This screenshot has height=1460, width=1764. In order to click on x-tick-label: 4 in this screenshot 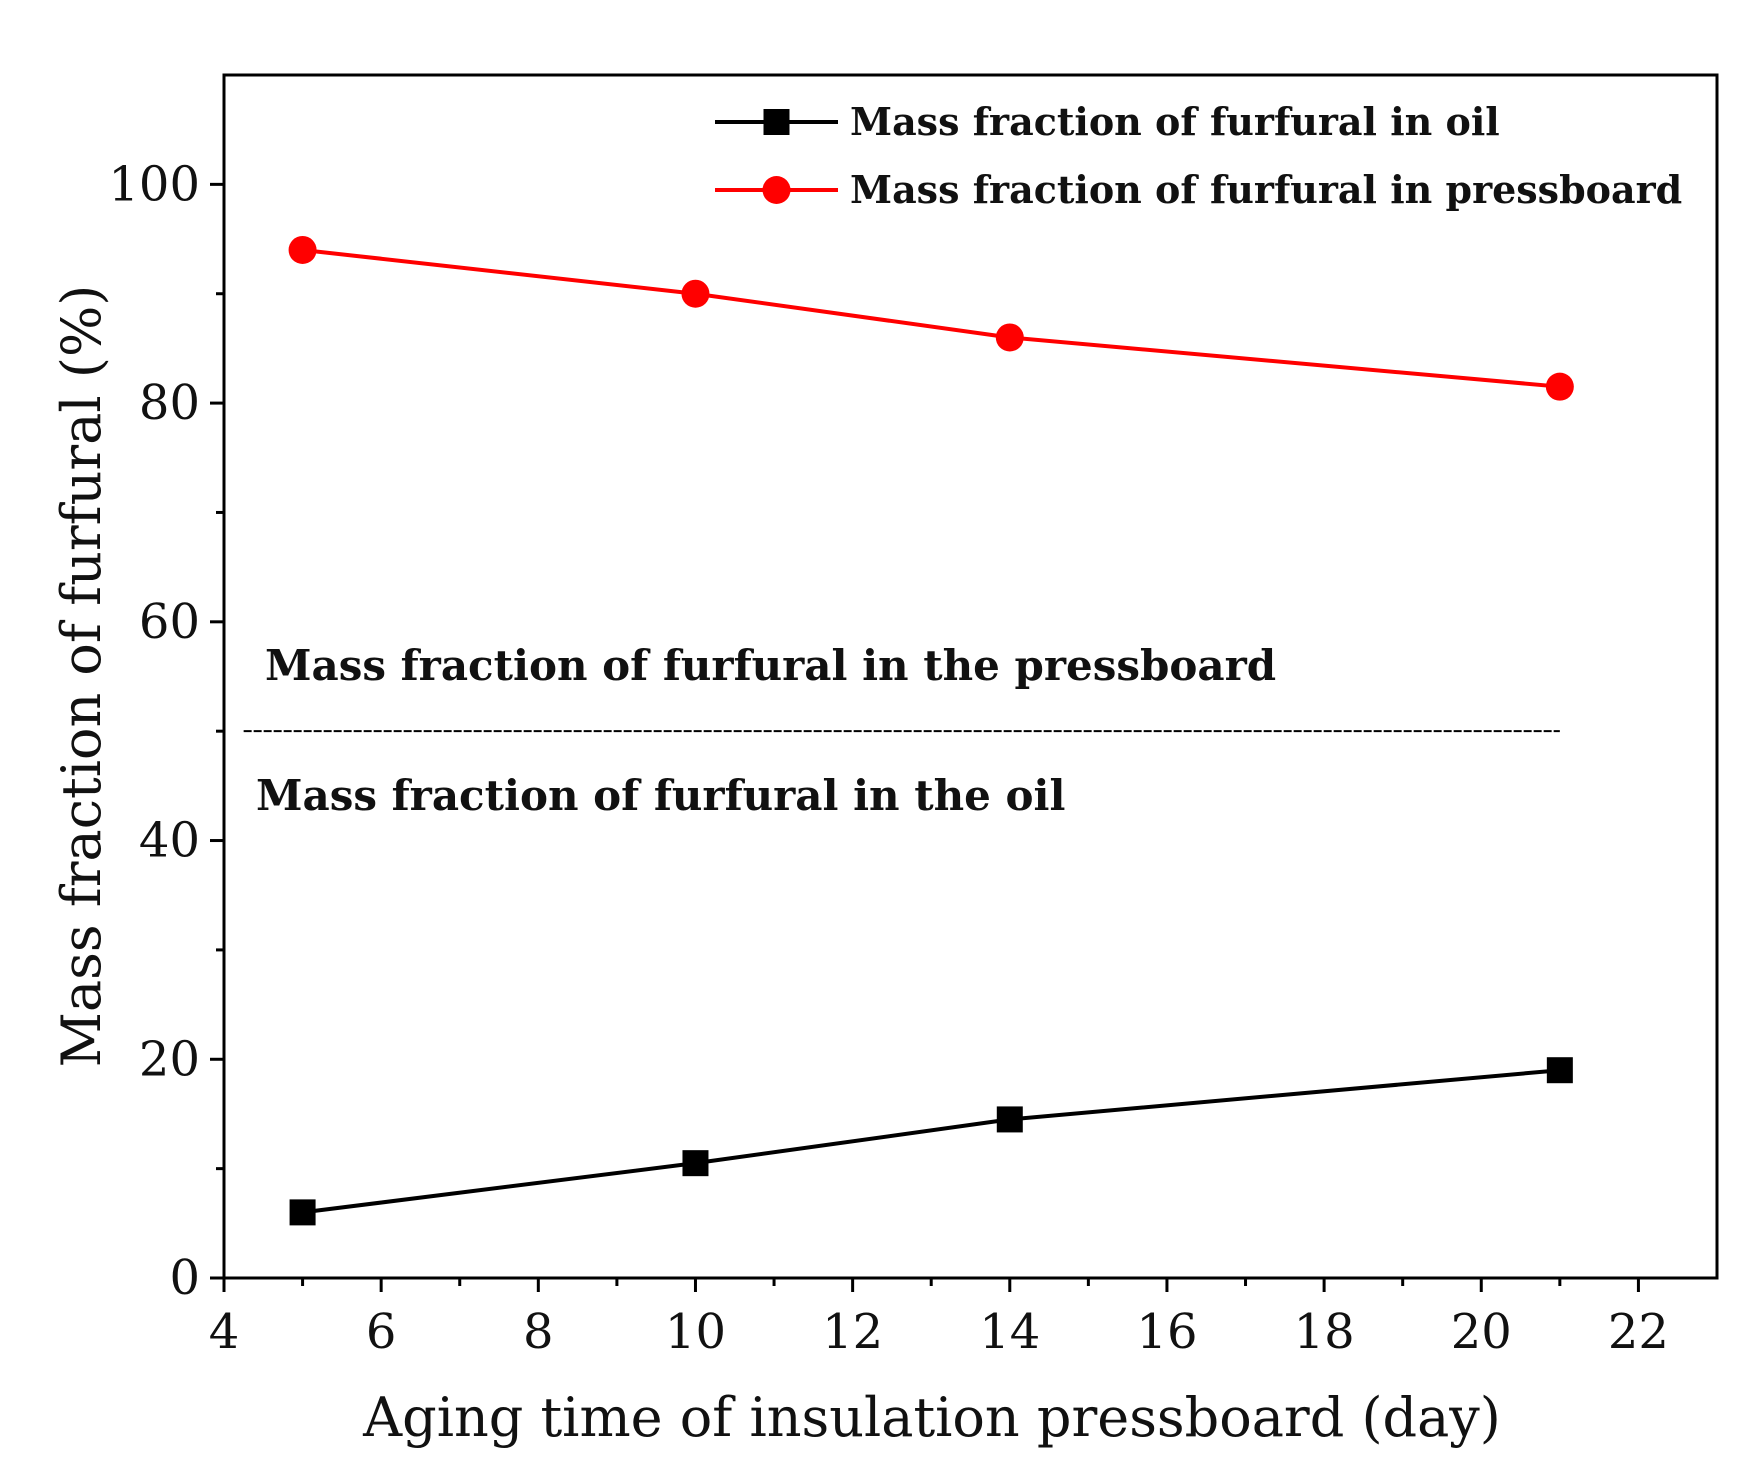, I will do `click(224, 1332)`.